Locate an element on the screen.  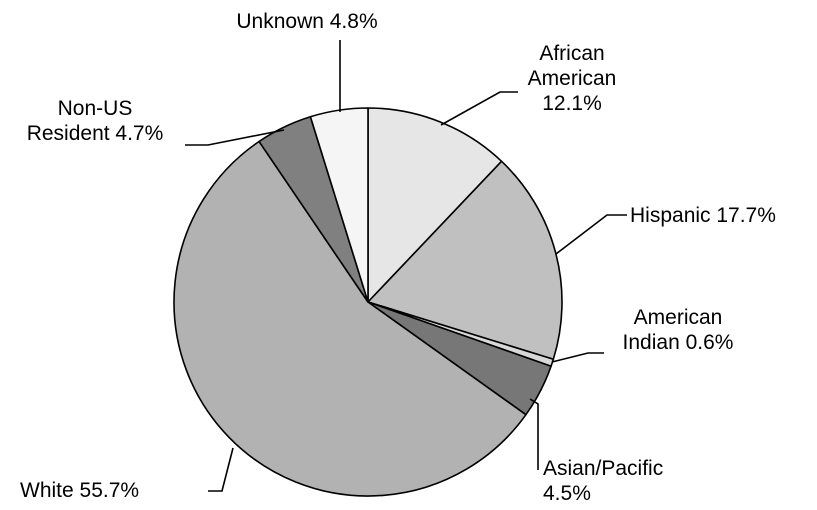
leader-line-non-us-resident is located at coordinates (235, 137).